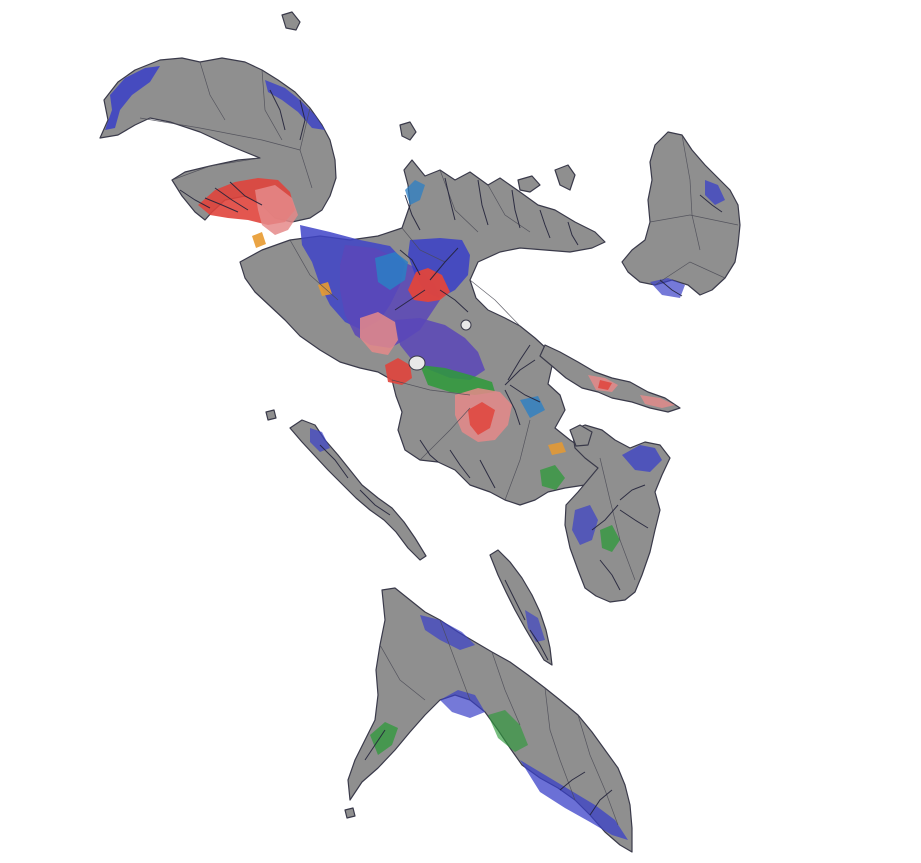  What do you see at coordinates (657, 401) in the screenshot?
I see `zone-salmon-east-tip` at bounding box center [657, 401].